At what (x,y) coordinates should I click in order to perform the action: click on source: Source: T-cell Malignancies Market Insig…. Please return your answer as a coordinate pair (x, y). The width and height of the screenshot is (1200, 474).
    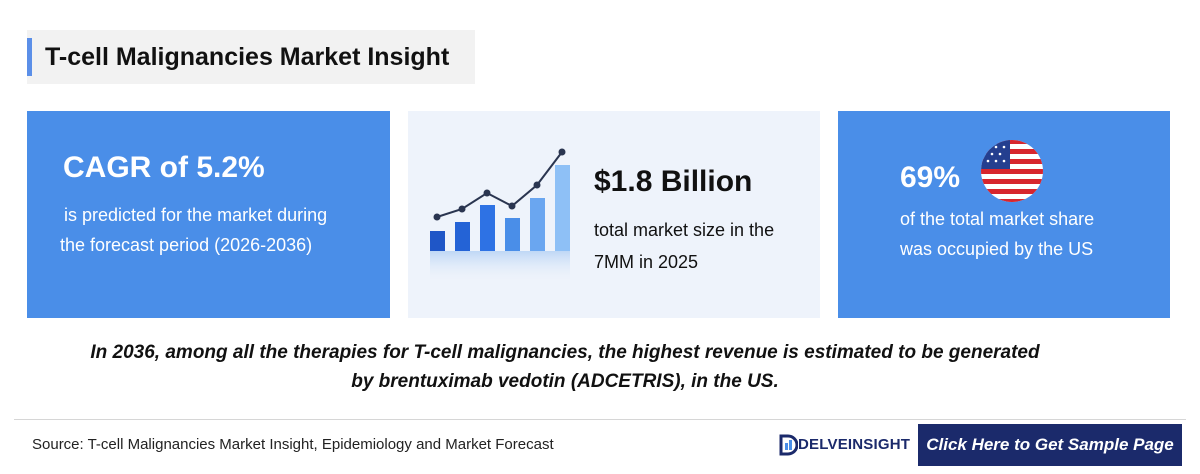
    Looking at the image, I should click on (293, 444).